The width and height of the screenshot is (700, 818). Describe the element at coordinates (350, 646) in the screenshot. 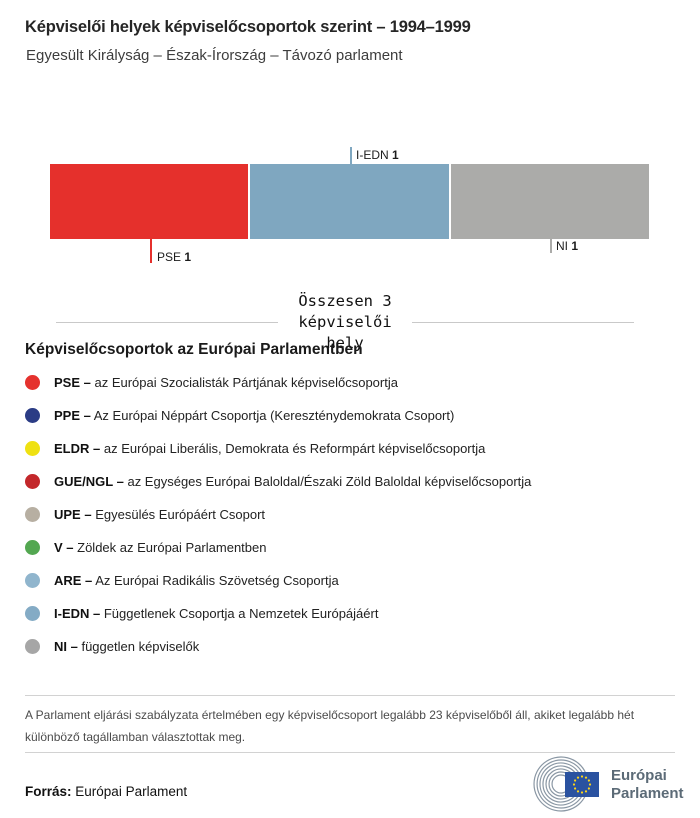

I see `legend-item-ni: NI – független képviselők` at that location.